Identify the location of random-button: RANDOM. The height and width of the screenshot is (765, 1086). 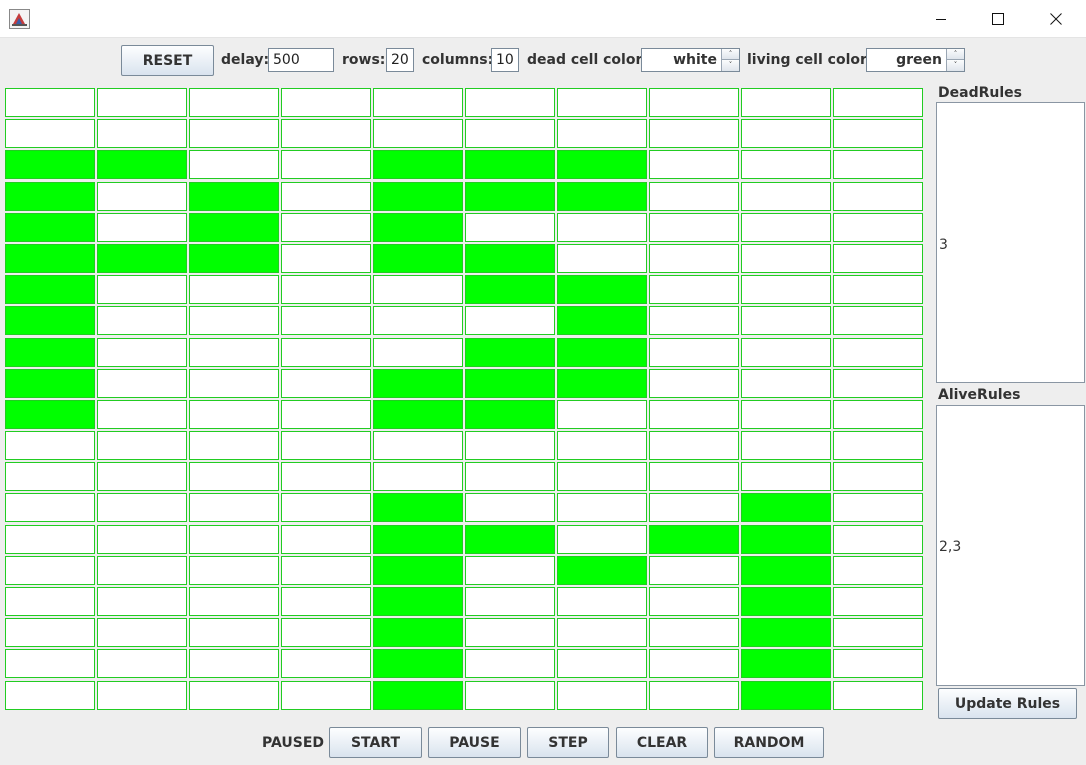
(769, 742).